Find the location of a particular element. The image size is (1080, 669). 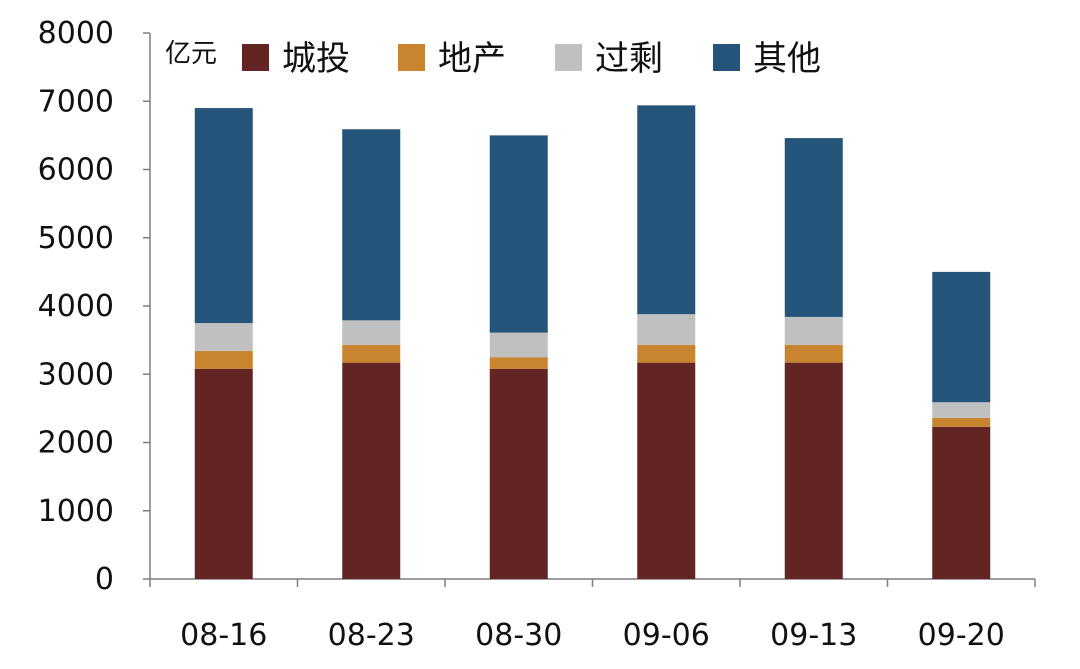

bar-segment-地产-08-30 is located at coordinates (518, 363).